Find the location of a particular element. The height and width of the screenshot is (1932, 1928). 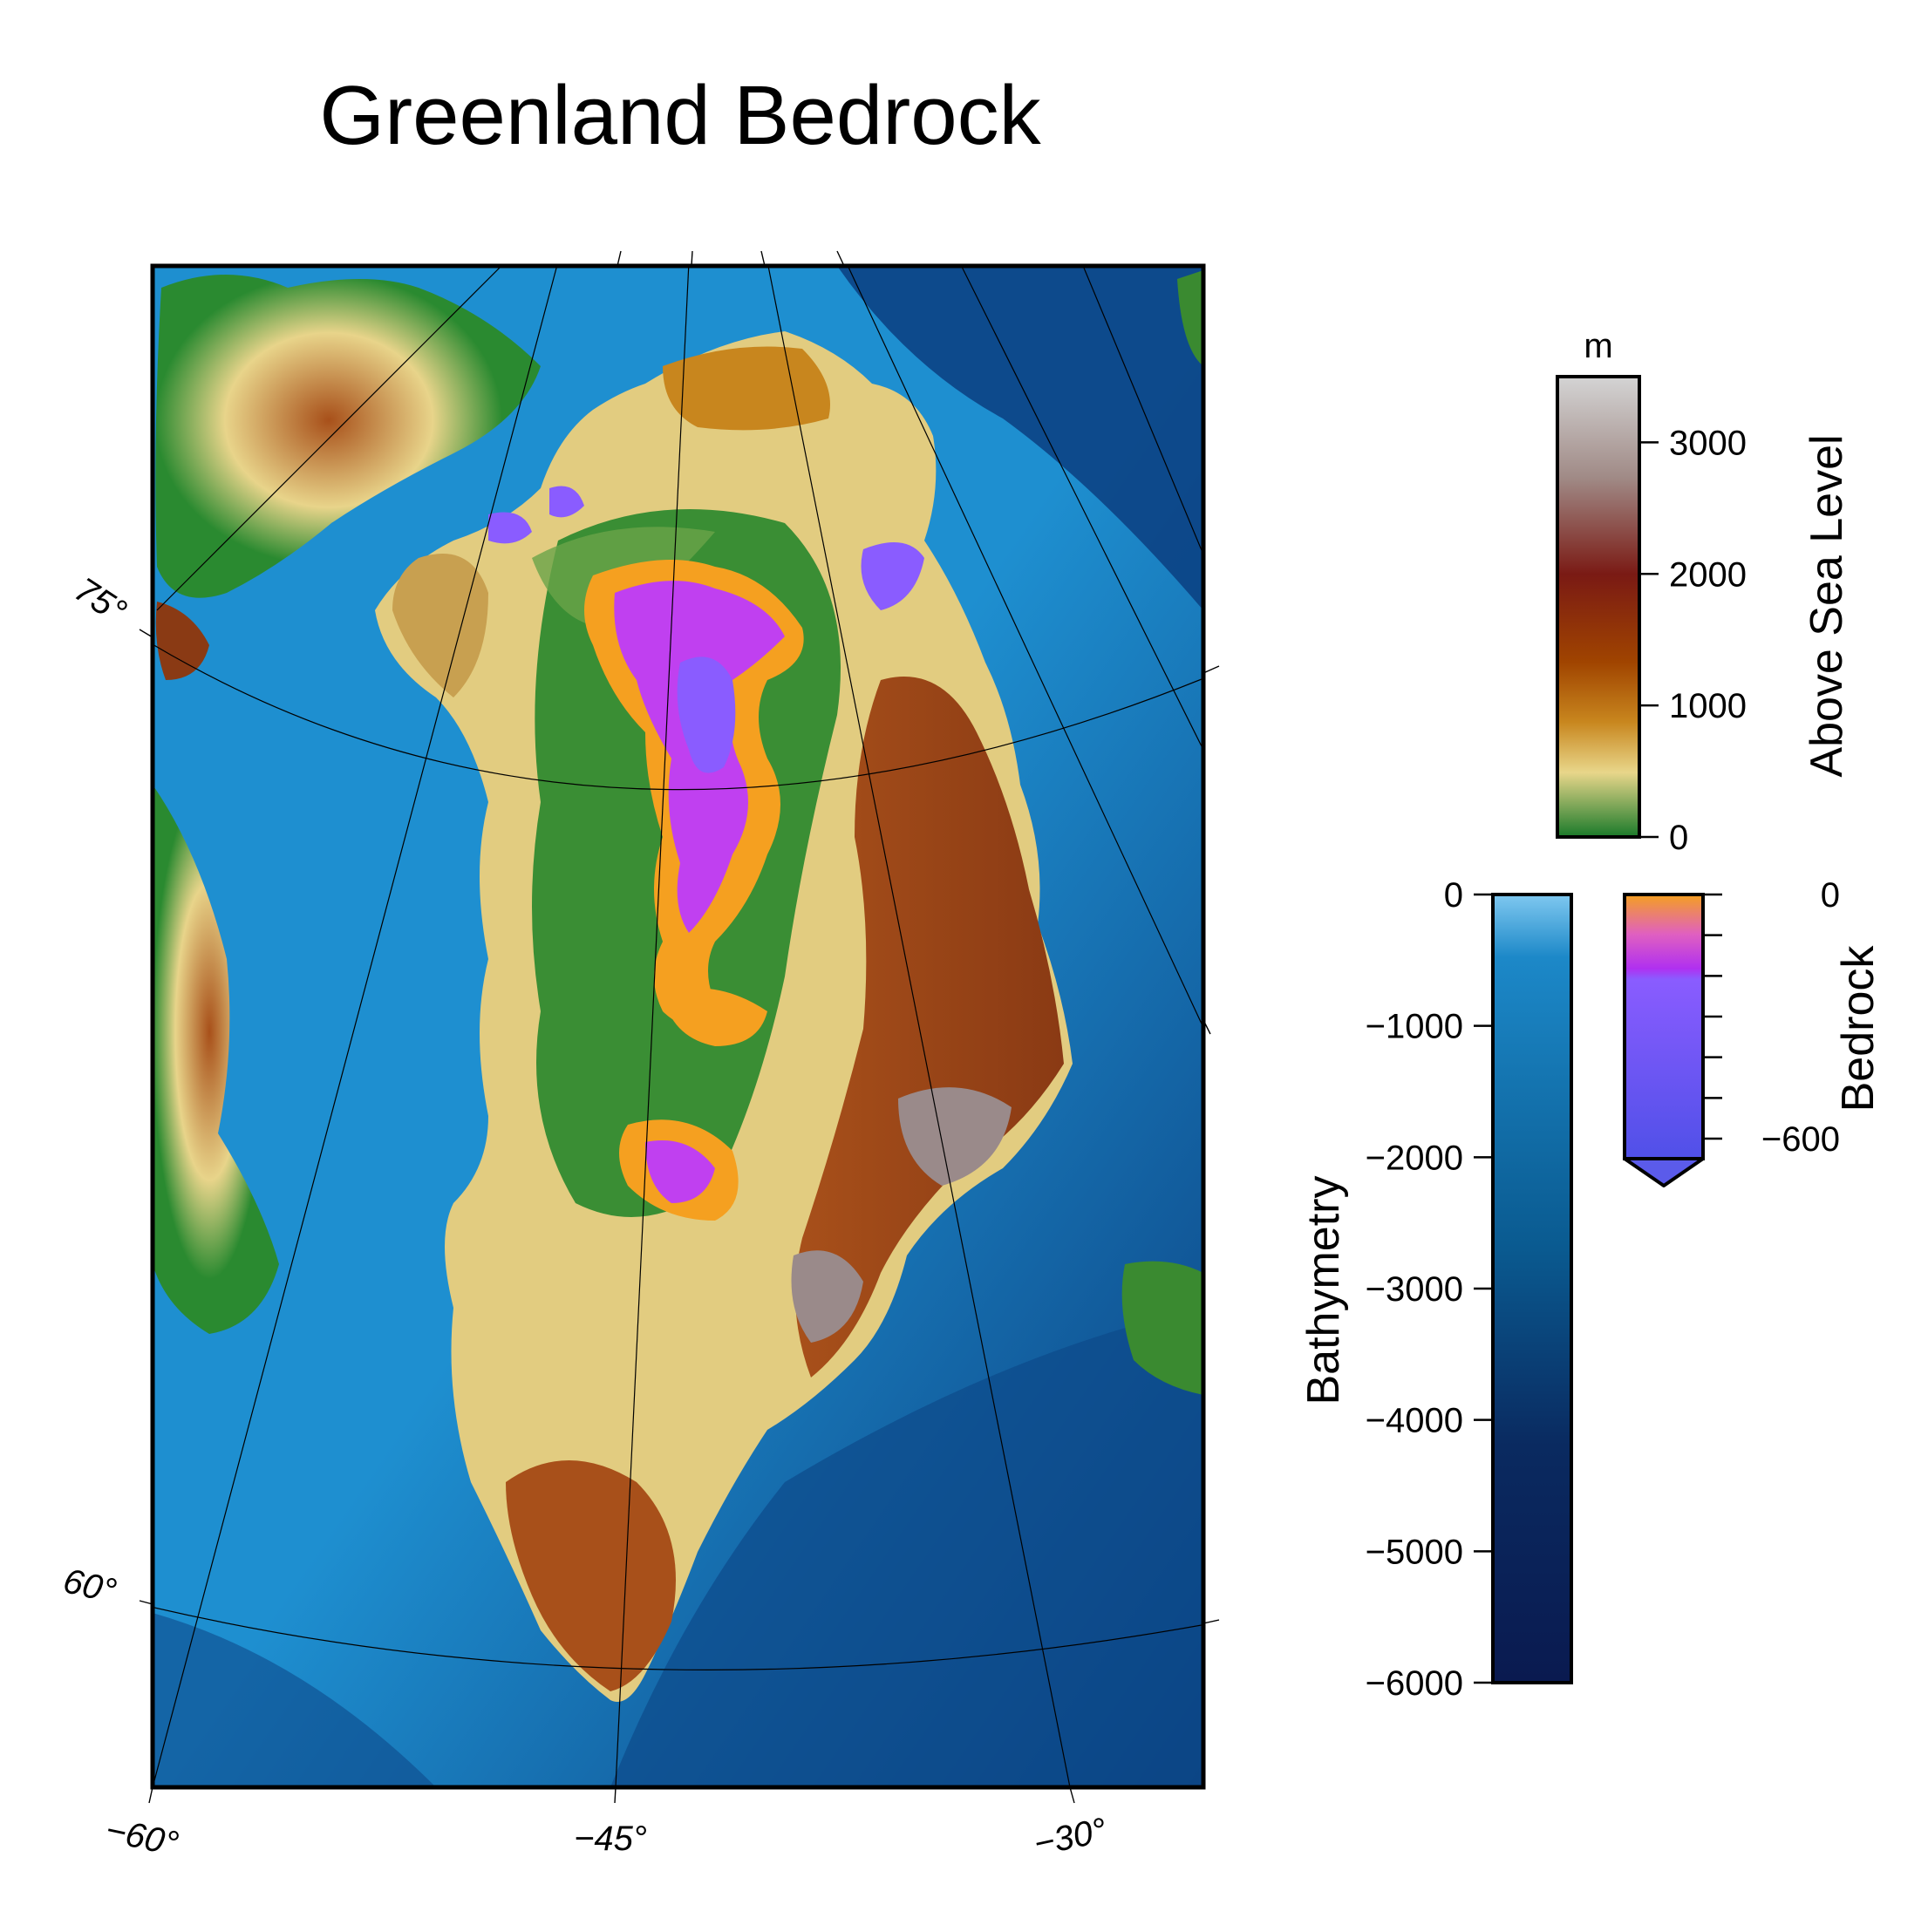

colorbar-bathymetry-tick-label: 0 is located at coordinates (1453, 895).